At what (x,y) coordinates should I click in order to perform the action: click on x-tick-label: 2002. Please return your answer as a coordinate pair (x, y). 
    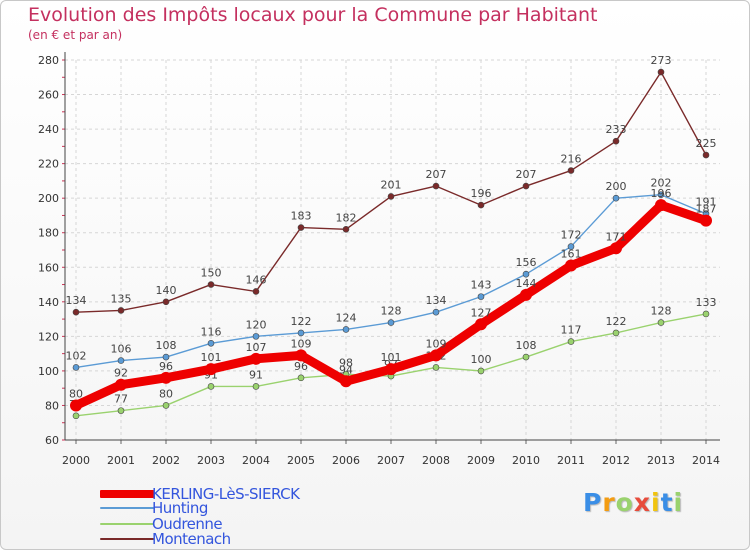
    Looking at the image, I should click on (166, 460).